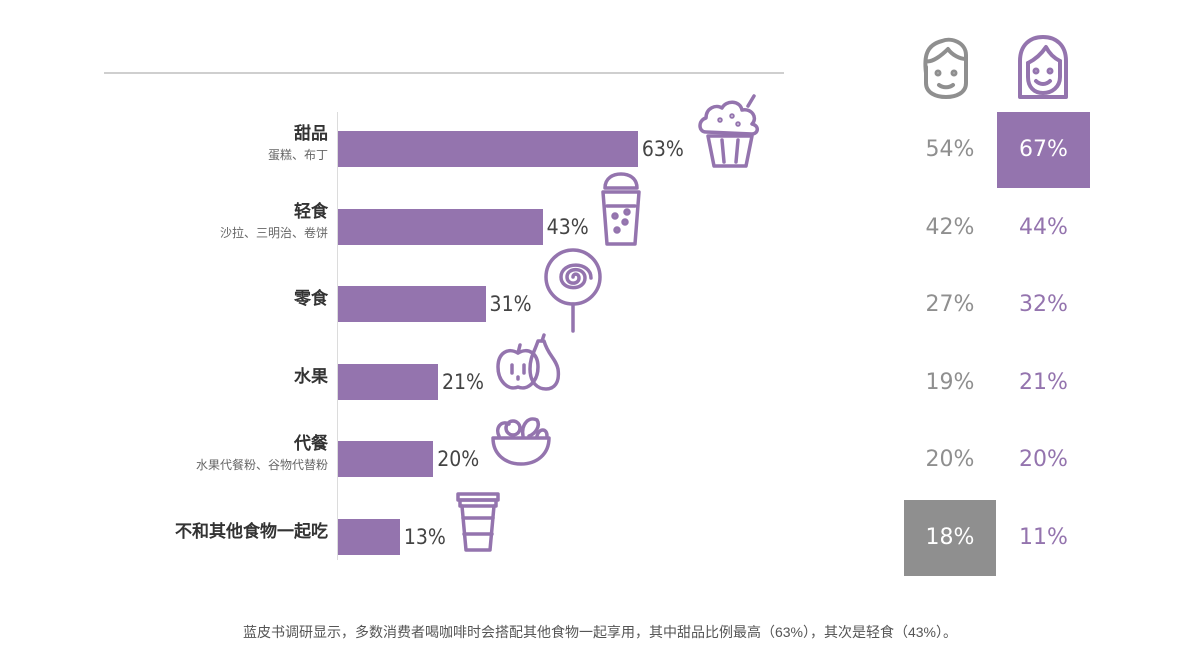  I want to click on category-name: 不和其他食物一起吃, so click(251, 531).